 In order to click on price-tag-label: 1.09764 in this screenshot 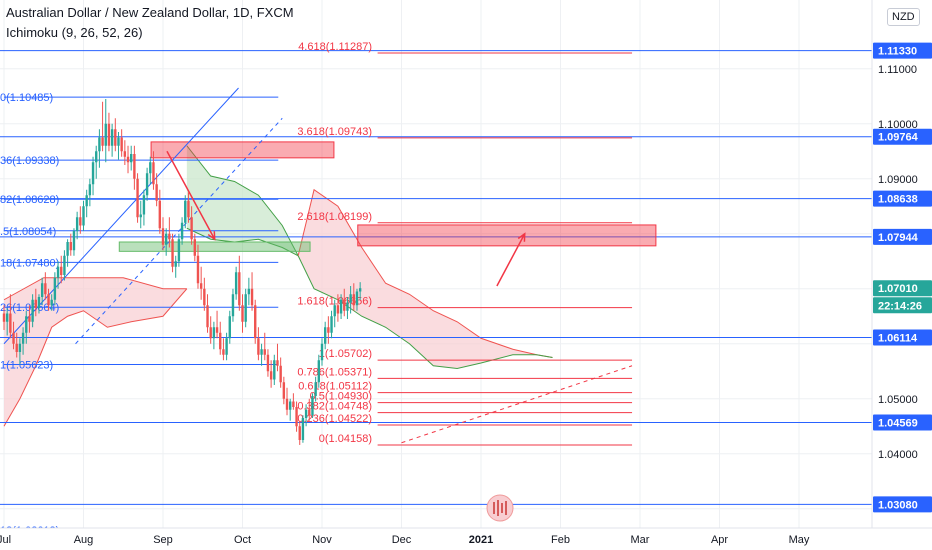, I will do `click(898, 138)`.